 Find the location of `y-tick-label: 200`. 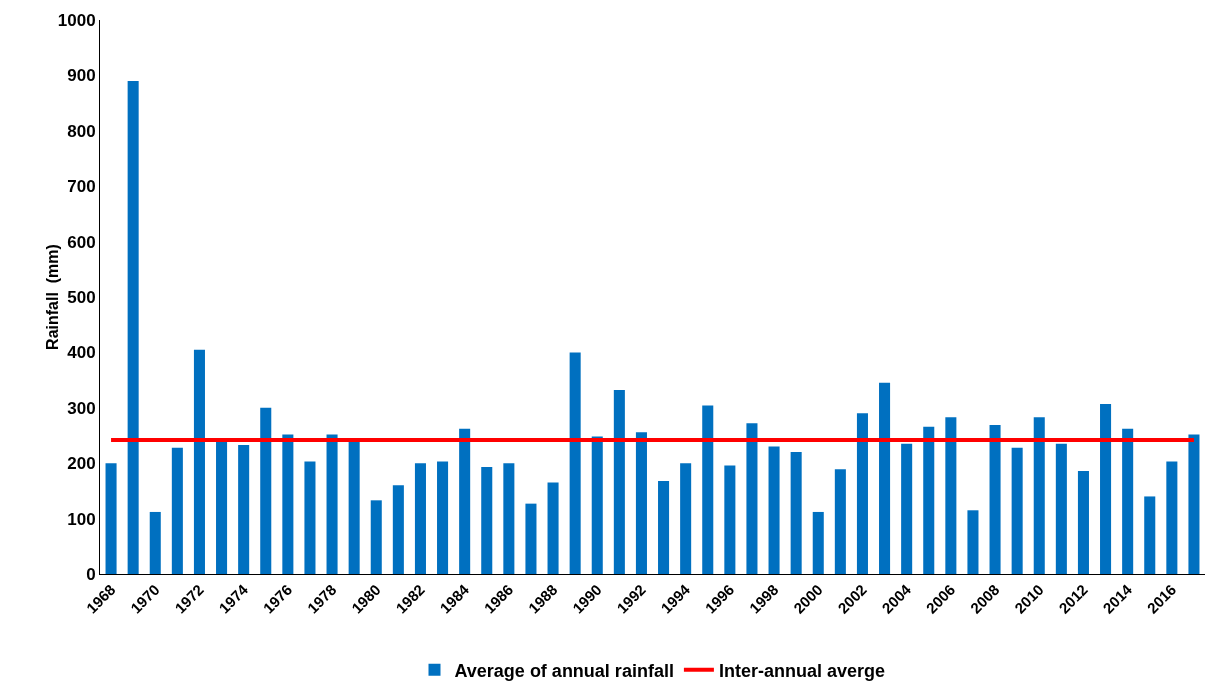

y-tick-label: 200 is located at coordinates (81, 464).